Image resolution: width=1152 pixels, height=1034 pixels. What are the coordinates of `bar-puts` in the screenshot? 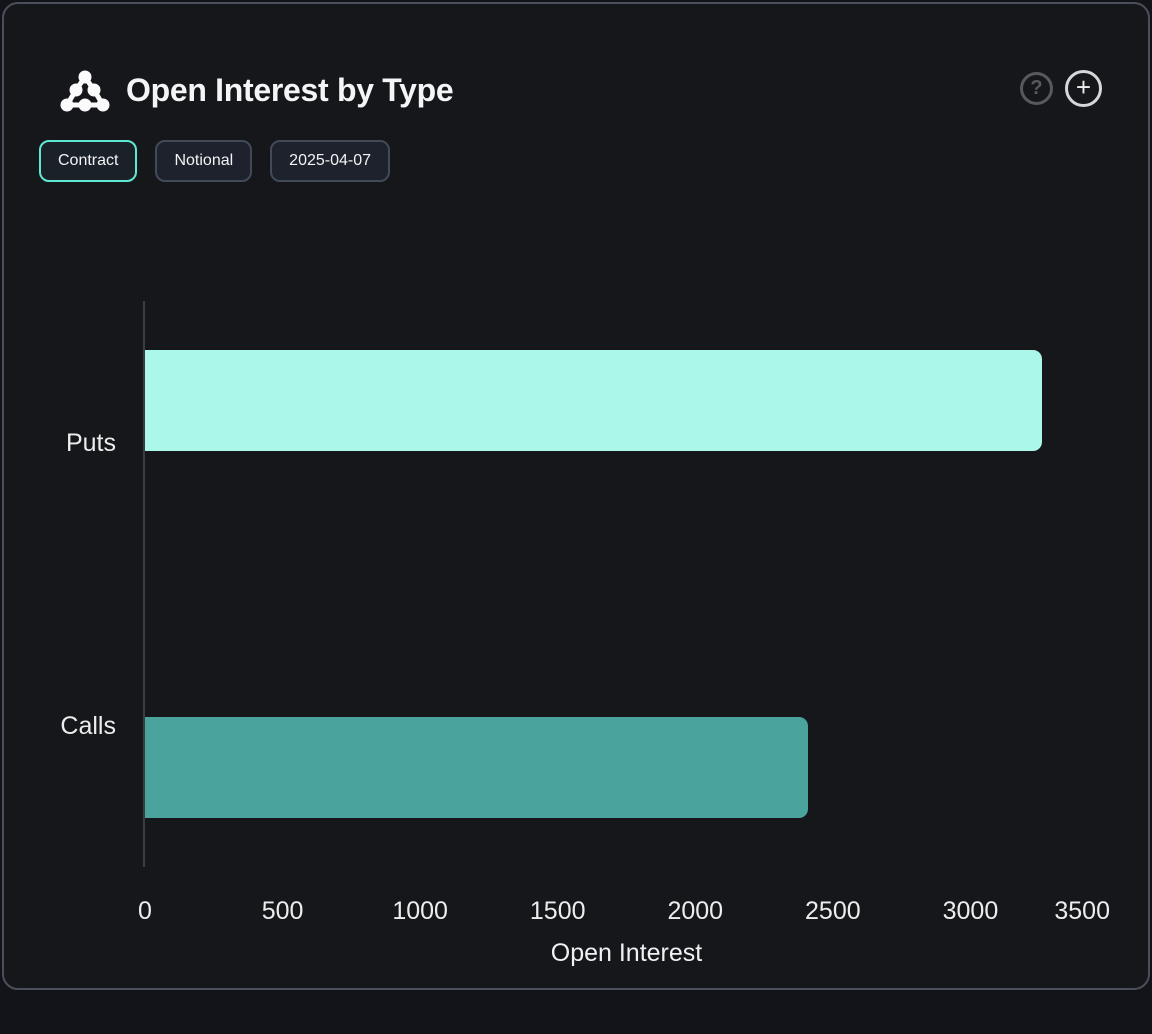 It's located at (593, 400).